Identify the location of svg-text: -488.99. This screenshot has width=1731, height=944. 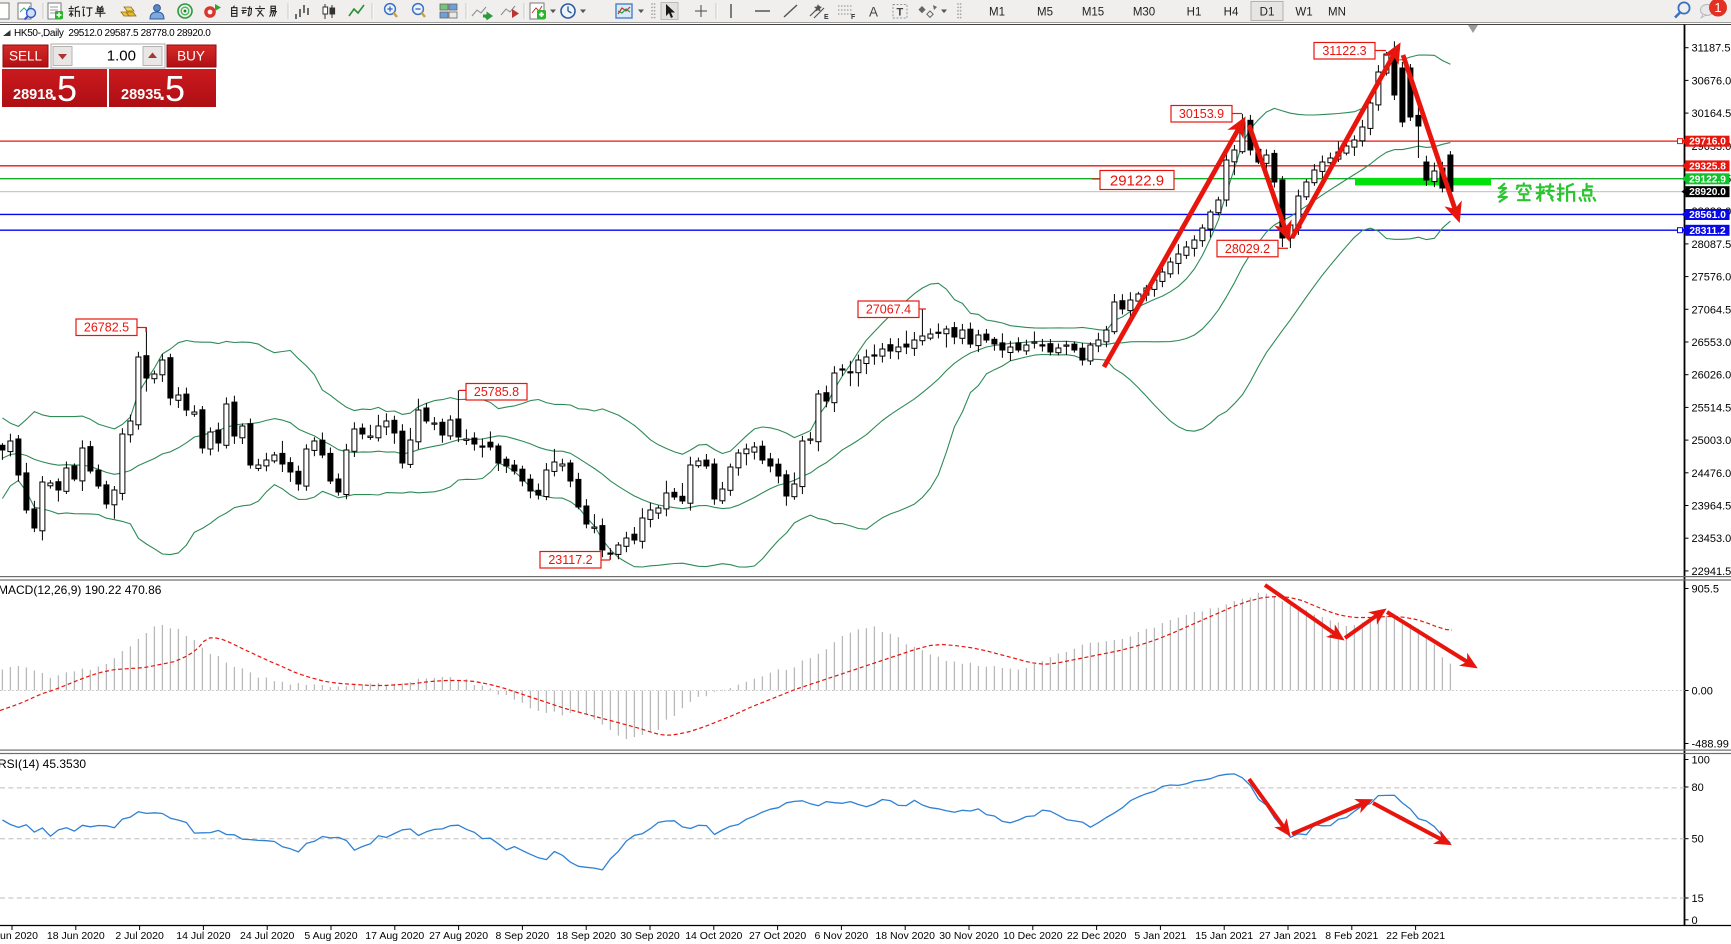
(1710, 745).